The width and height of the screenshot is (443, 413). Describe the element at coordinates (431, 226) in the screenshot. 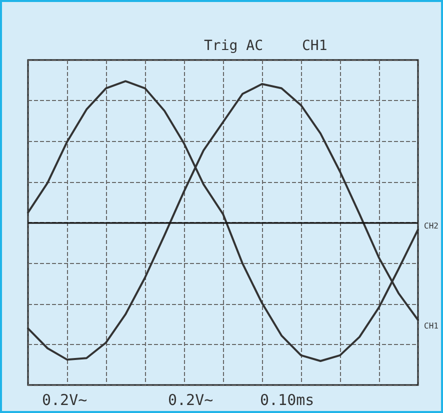

I see `text: CH2` at that location.